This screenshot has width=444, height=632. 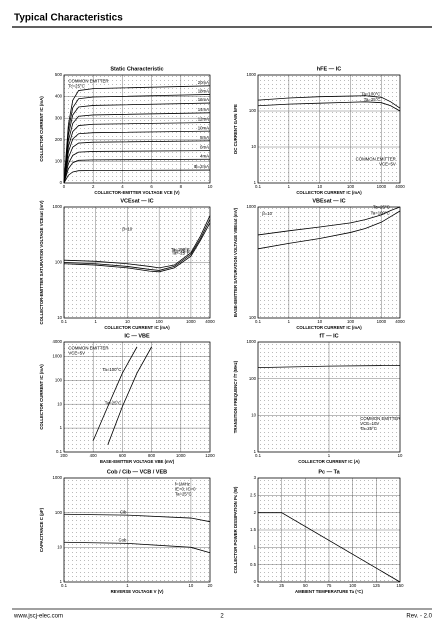 What do you see at coordinates (203, 127) in the screenshot?
I see `series-label: 10mA` at bounding box center [203, 127].